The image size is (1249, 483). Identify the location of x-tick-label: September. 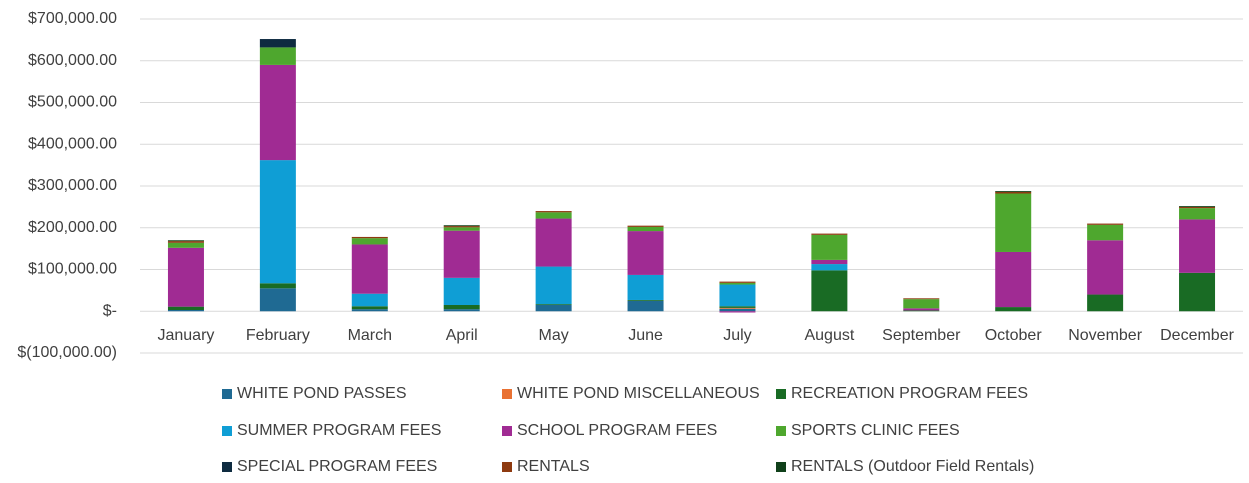
(921, 335).